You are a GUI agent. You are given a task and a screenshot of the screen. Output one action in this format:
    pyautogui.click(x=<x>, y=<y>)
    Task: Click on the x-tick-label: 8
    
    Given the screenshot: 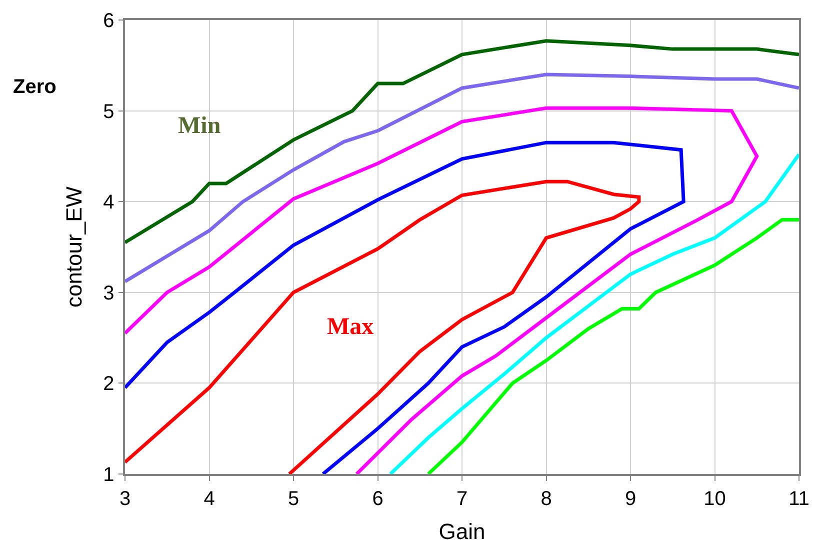 What is the action you would take?
    pyautogui.click(x=546, y=499)
    